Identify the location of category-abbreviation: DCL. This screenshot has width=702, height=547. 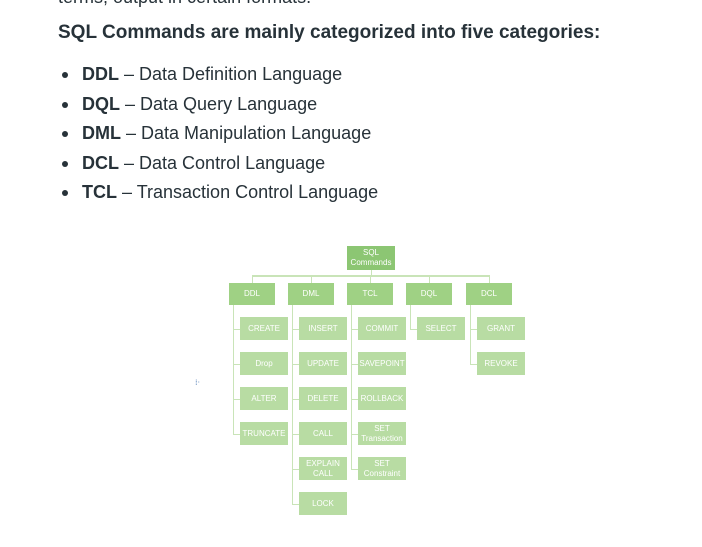
(100, 162).